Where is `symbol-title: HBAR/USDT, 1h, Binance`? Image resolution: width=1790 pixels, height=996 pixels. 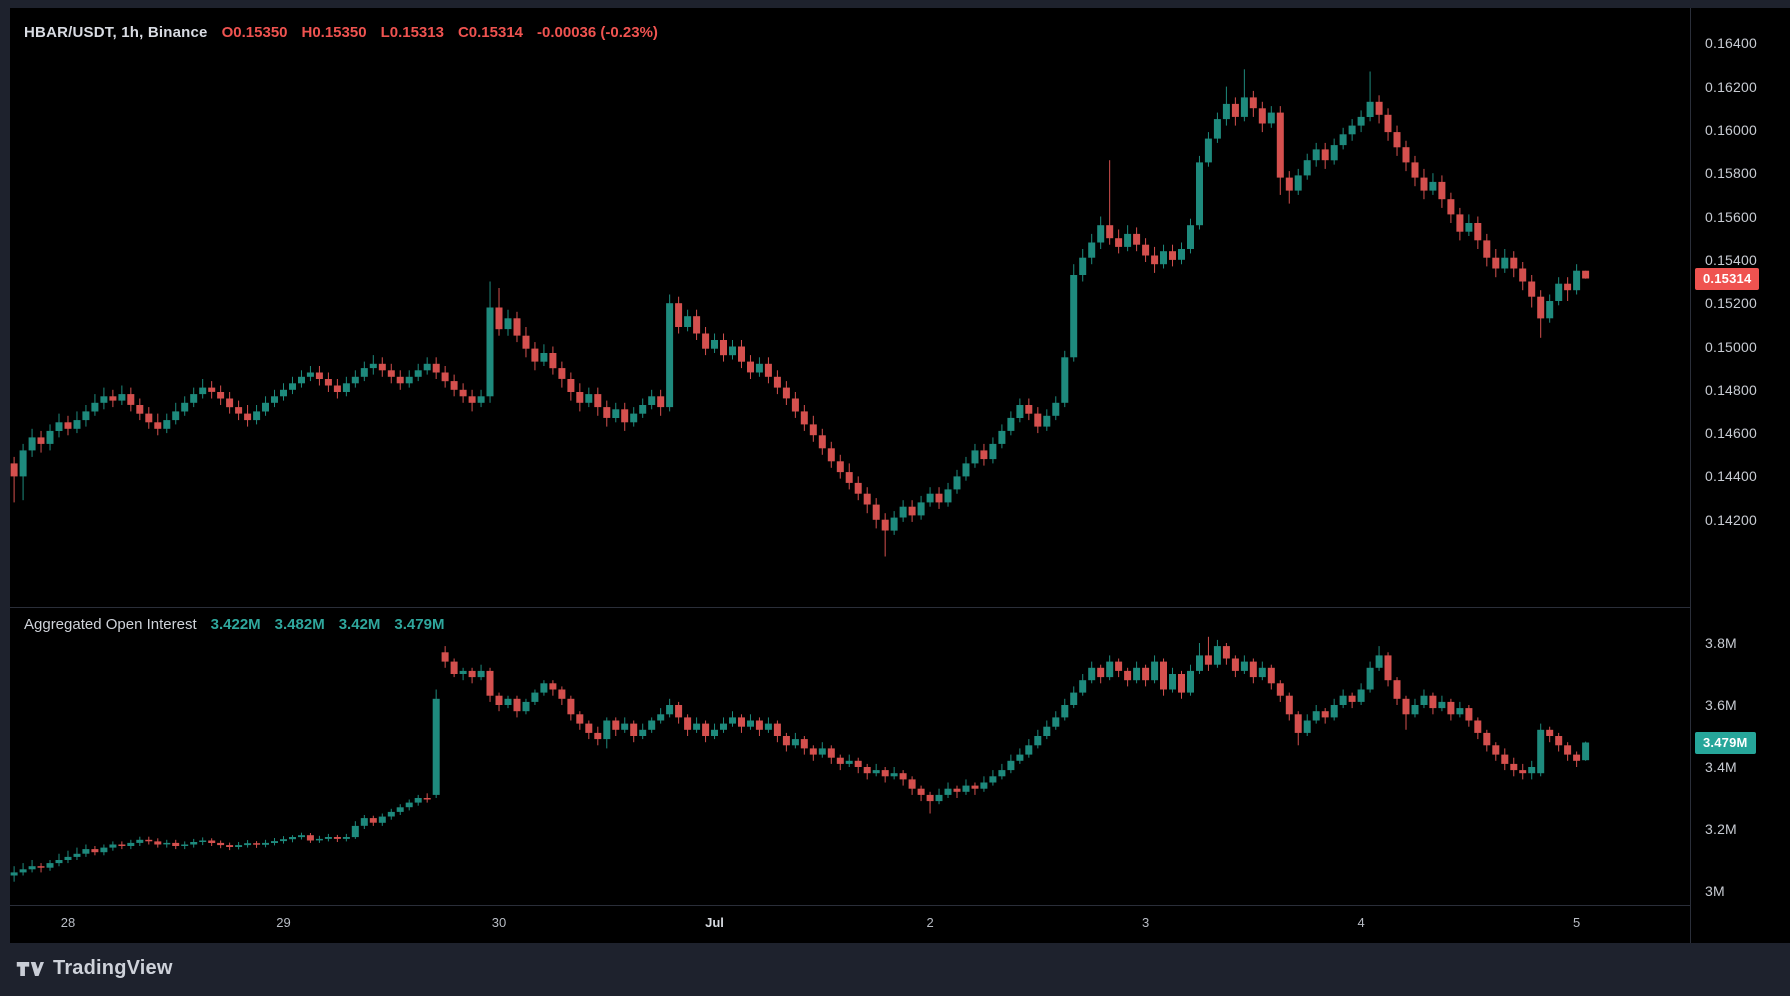 symbol-title: HBAR/USDT, 1h, Binance is located at coordinates (116, 32).